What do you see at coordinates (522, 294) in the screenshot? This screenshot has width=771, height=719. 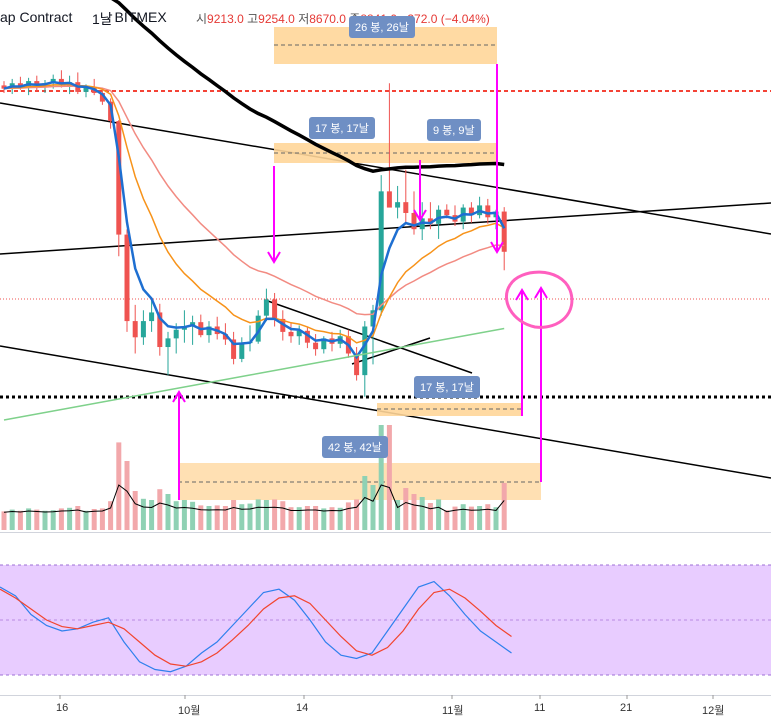 I see `arrow-up-2-head` at bounding box center [522, 294].